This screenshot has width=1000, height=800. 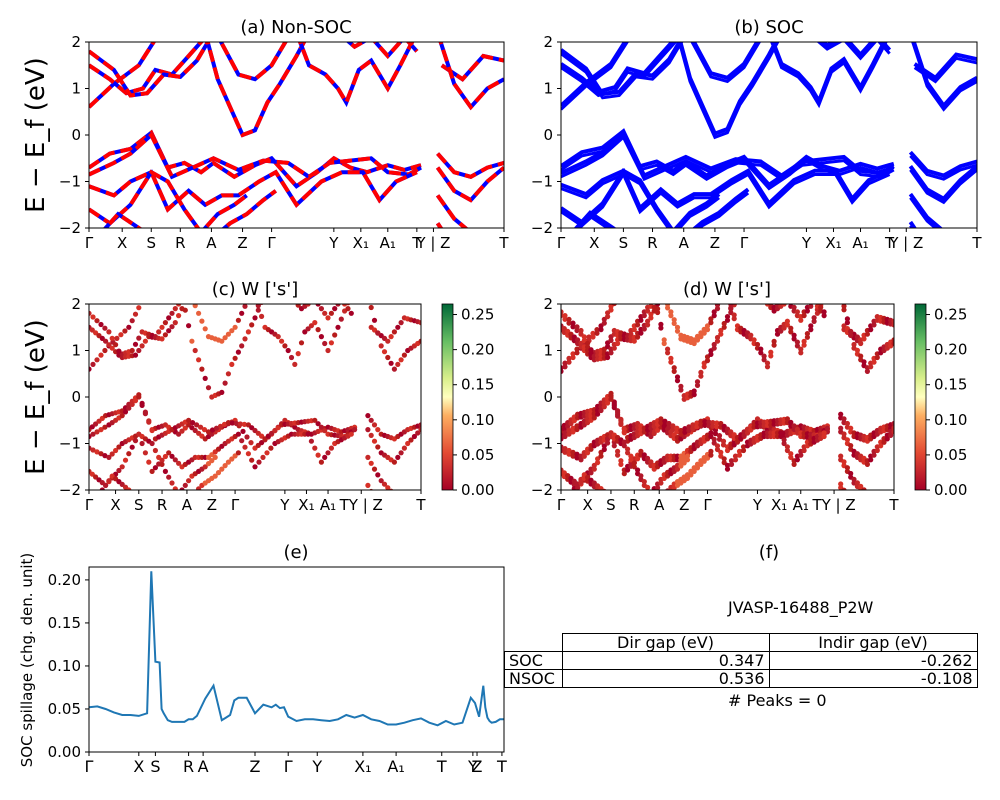 I want to click on panel-b-xtick-label: S, so click(x=624, y=243).